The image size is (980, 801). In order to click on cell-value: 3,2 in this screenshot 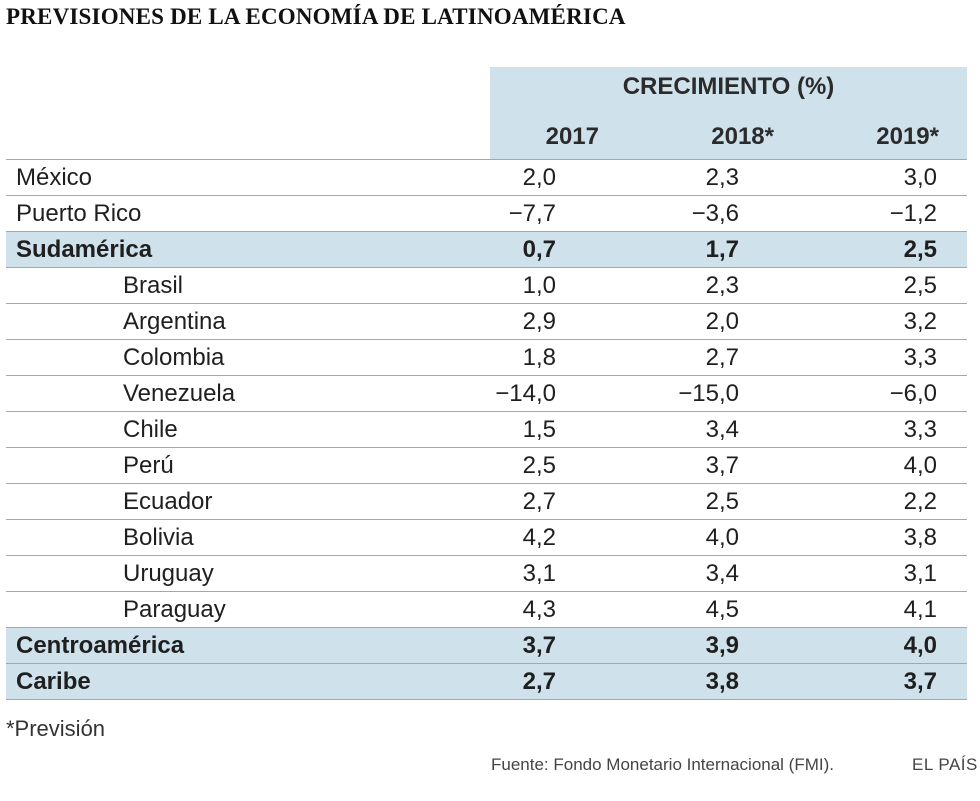, I will do `click(869, 321)`.